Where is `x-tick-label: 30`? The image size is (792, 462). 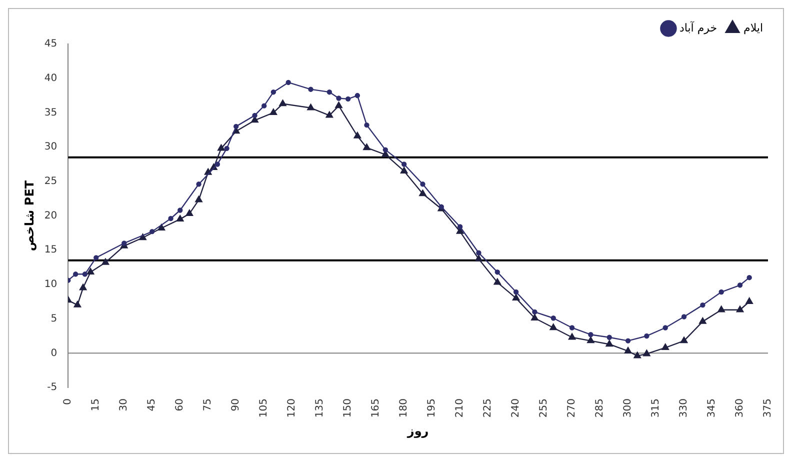 x-tick-label: 30 is located at coordinates (124, 405).